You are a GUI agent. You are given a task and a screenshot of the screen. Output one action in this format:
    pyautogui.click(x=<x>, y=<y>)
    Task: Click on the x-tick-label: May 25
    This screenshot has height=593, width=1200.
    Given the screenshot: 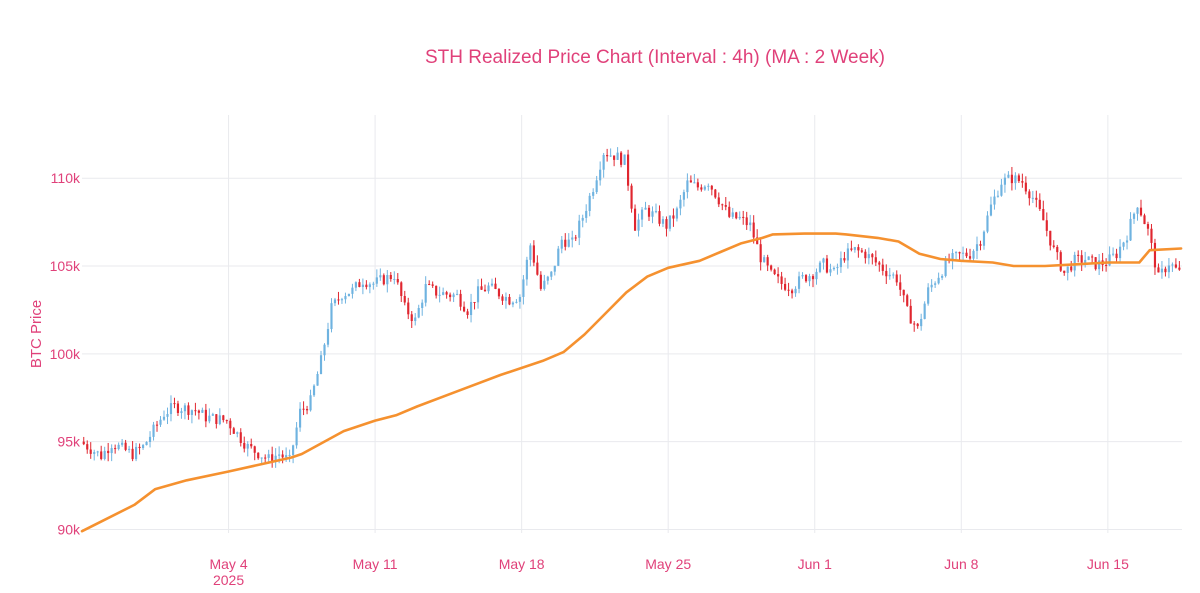 What is the action you would take?
    pyautogui.click(x=668, y=564)
    